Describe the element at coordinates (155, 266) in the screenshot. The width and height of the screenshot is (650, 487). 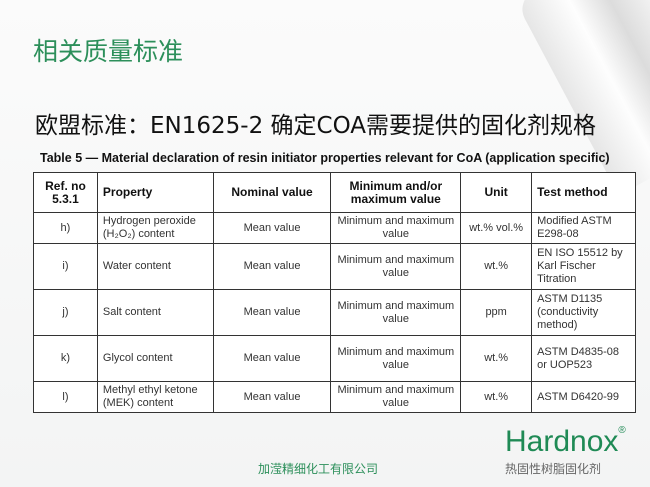
I see `cell-property: Water content` at that location.